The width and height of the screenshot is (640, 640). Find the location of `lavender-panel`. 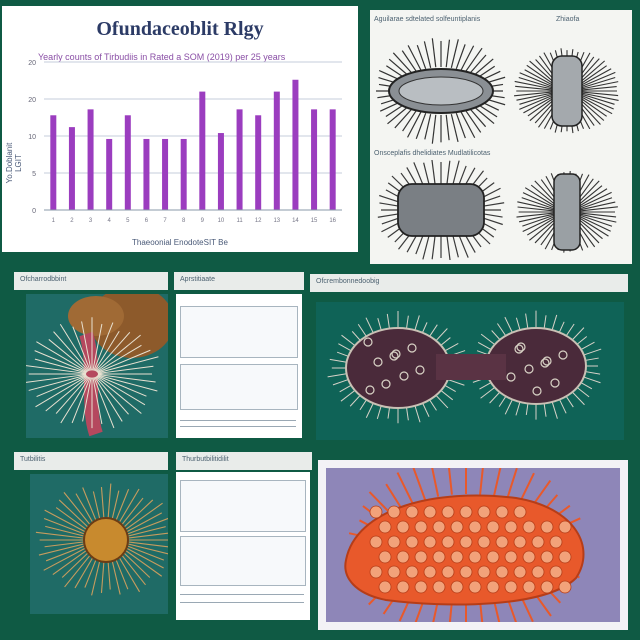

lavender-panel is located at coordinates (473, 545).